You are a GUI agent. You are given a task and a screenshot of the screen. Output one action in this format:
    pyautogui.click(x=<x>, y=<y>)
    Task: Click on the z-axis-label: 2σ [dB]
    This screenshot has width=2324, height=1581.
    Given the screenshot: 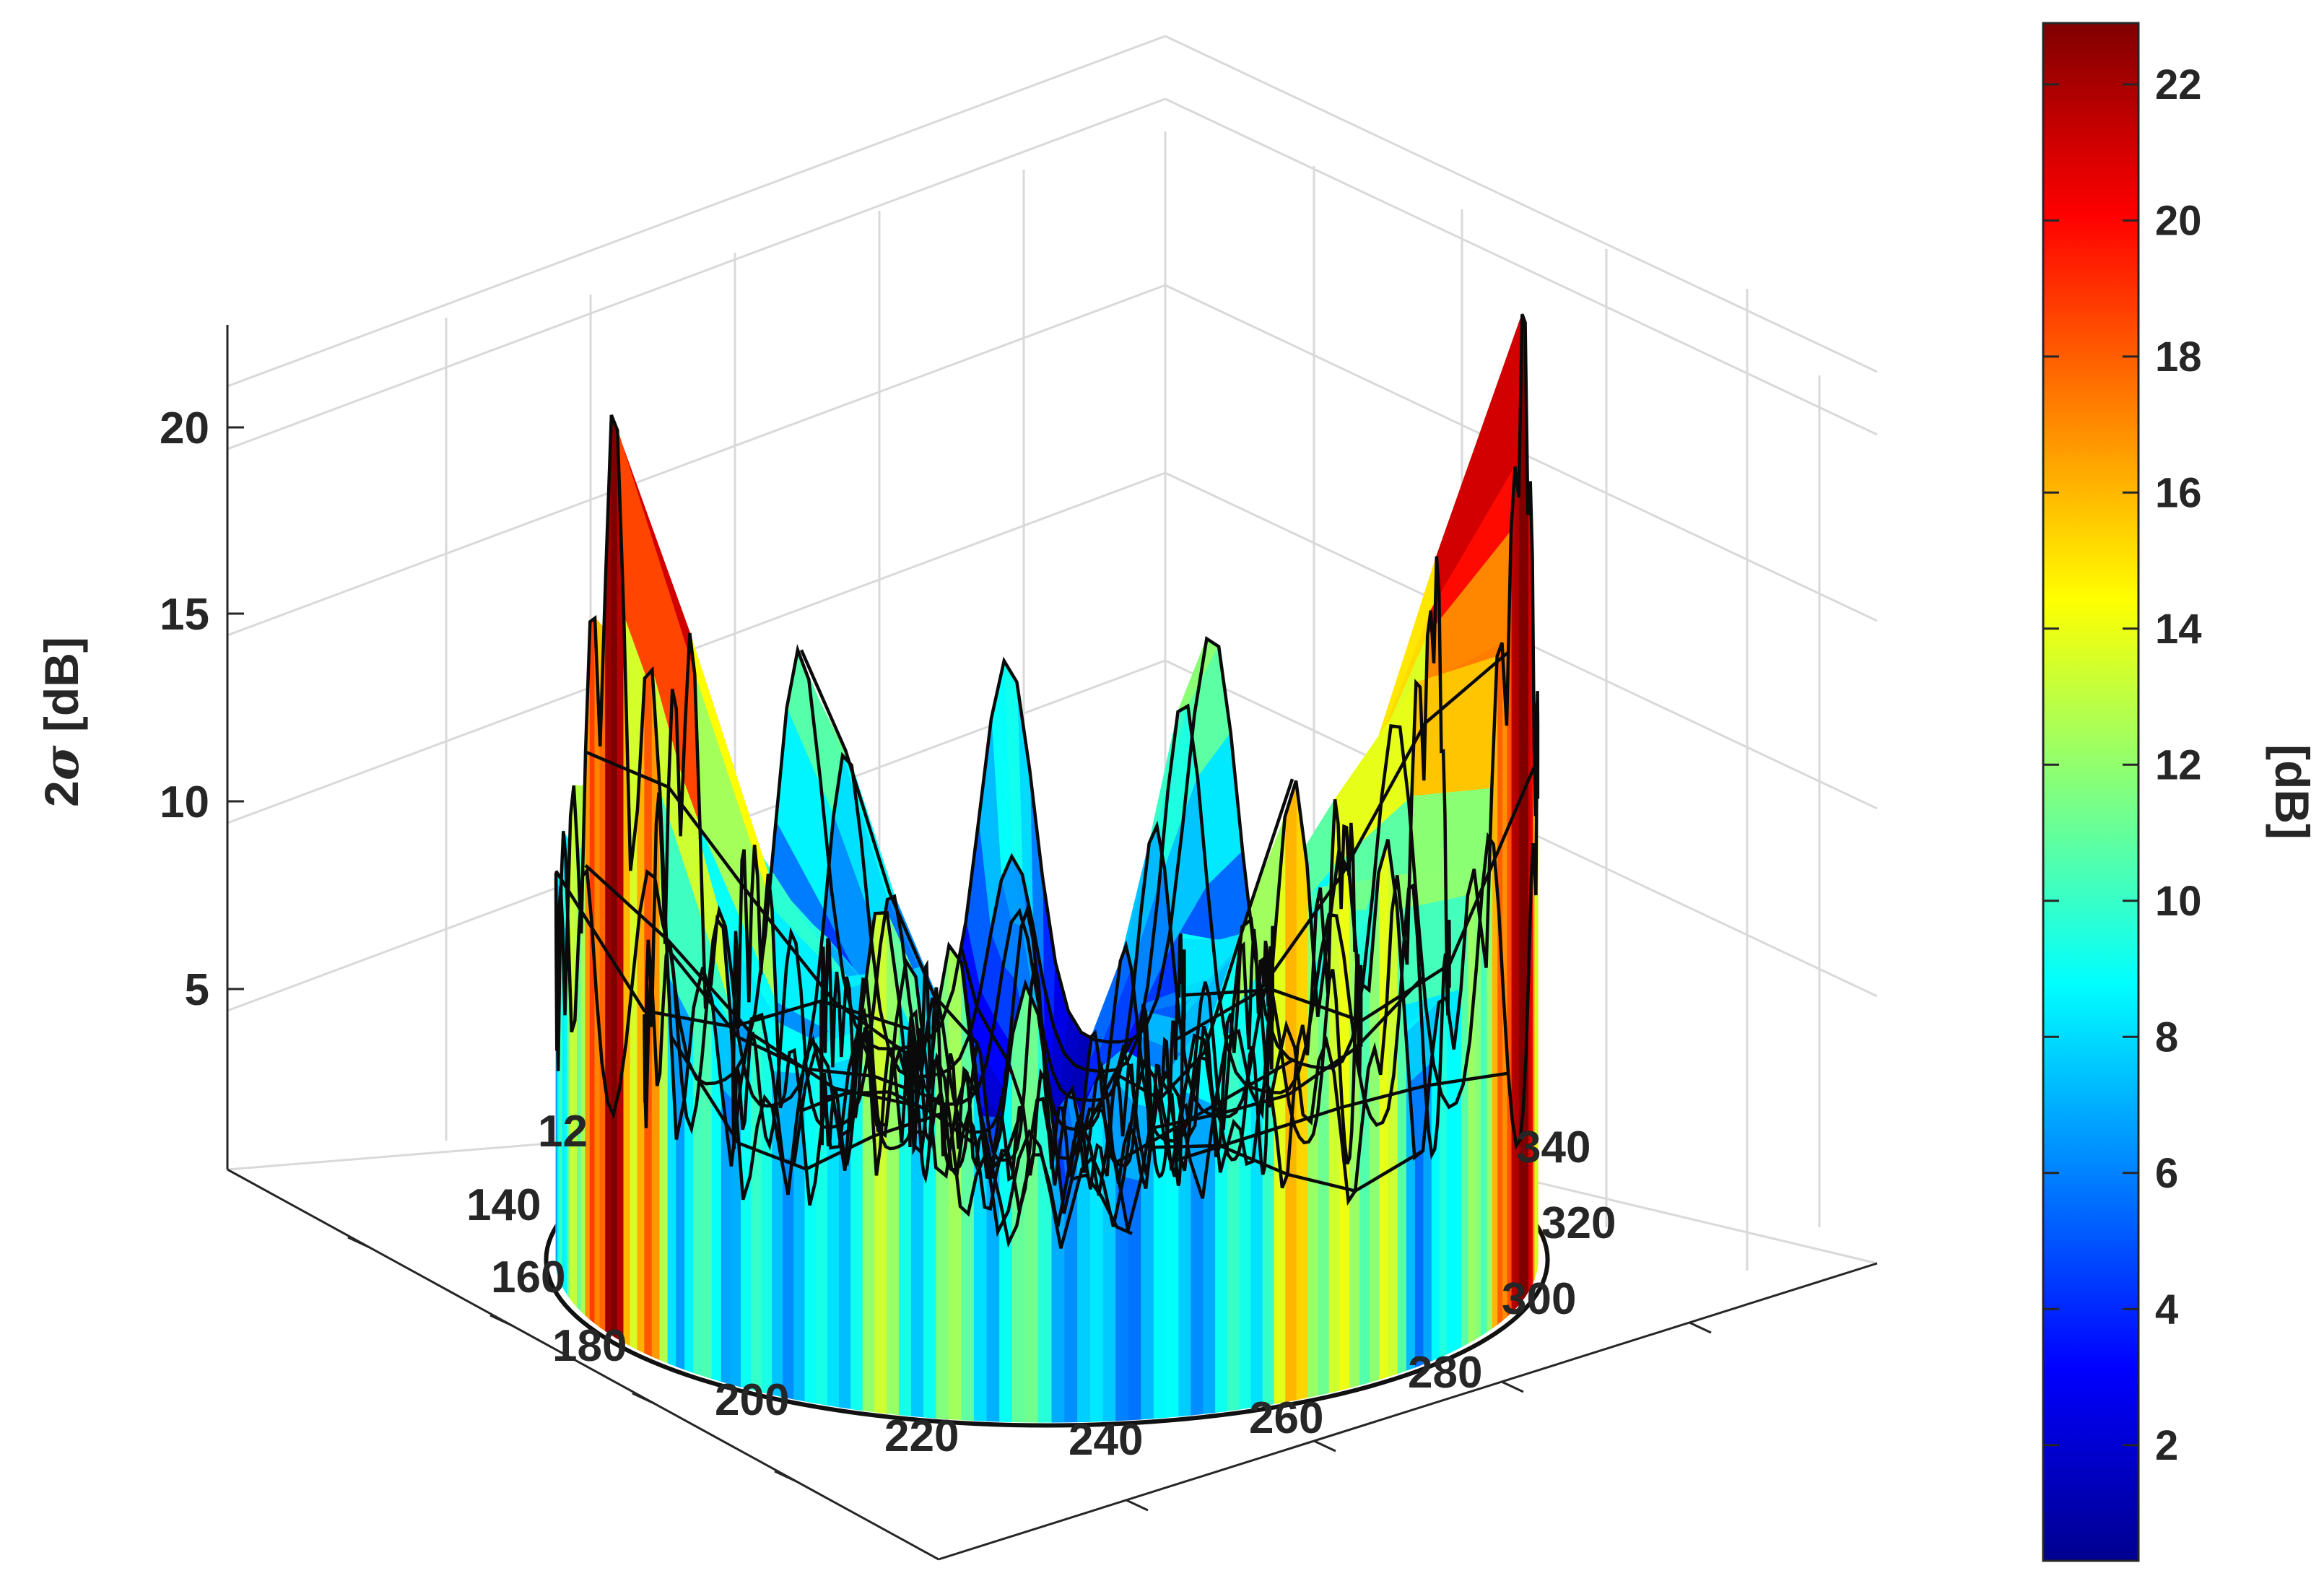 What is the action you would take?
    pyautogui.click(x=61, y=722)
    